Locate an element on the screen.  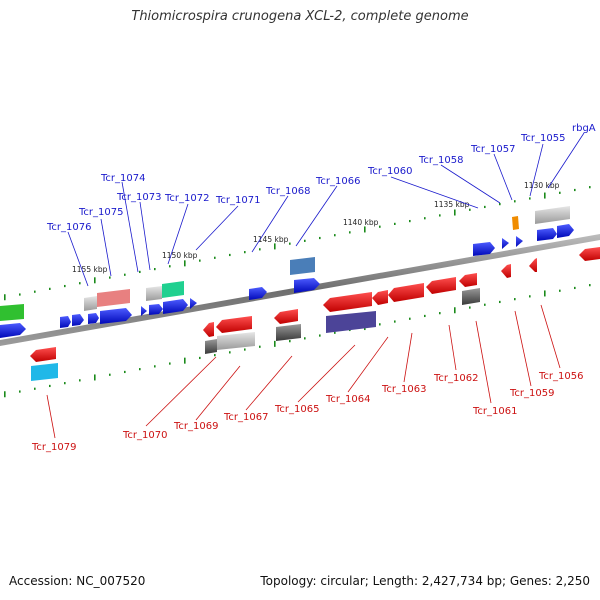
gene-Tcr_1075-gray is located at coordinates (90, 303).